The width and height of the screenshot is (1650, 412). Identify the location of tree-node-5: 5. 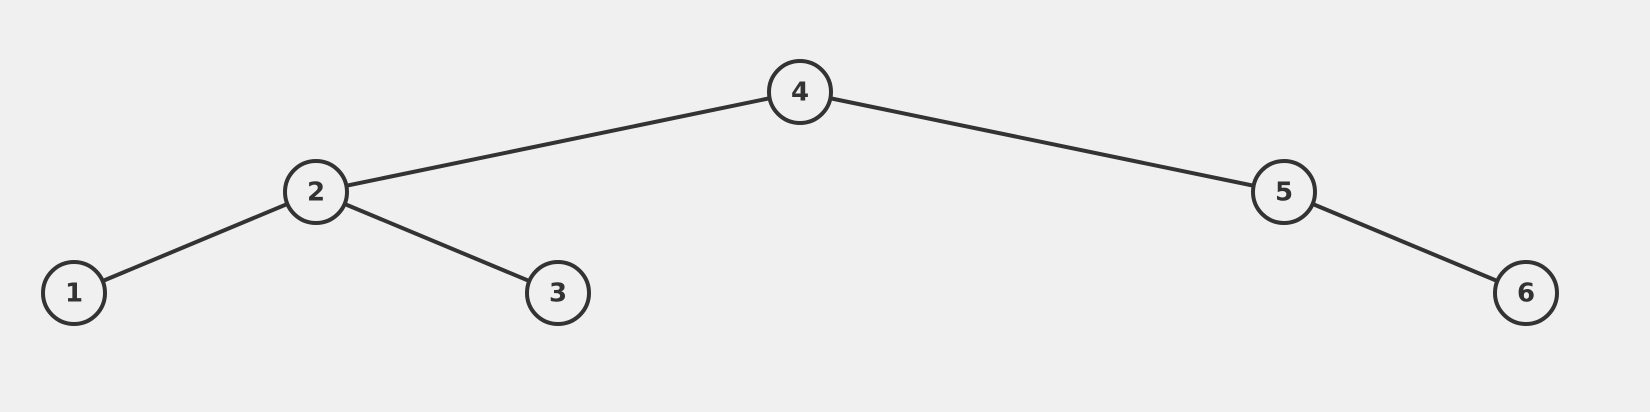
(1284, 192).